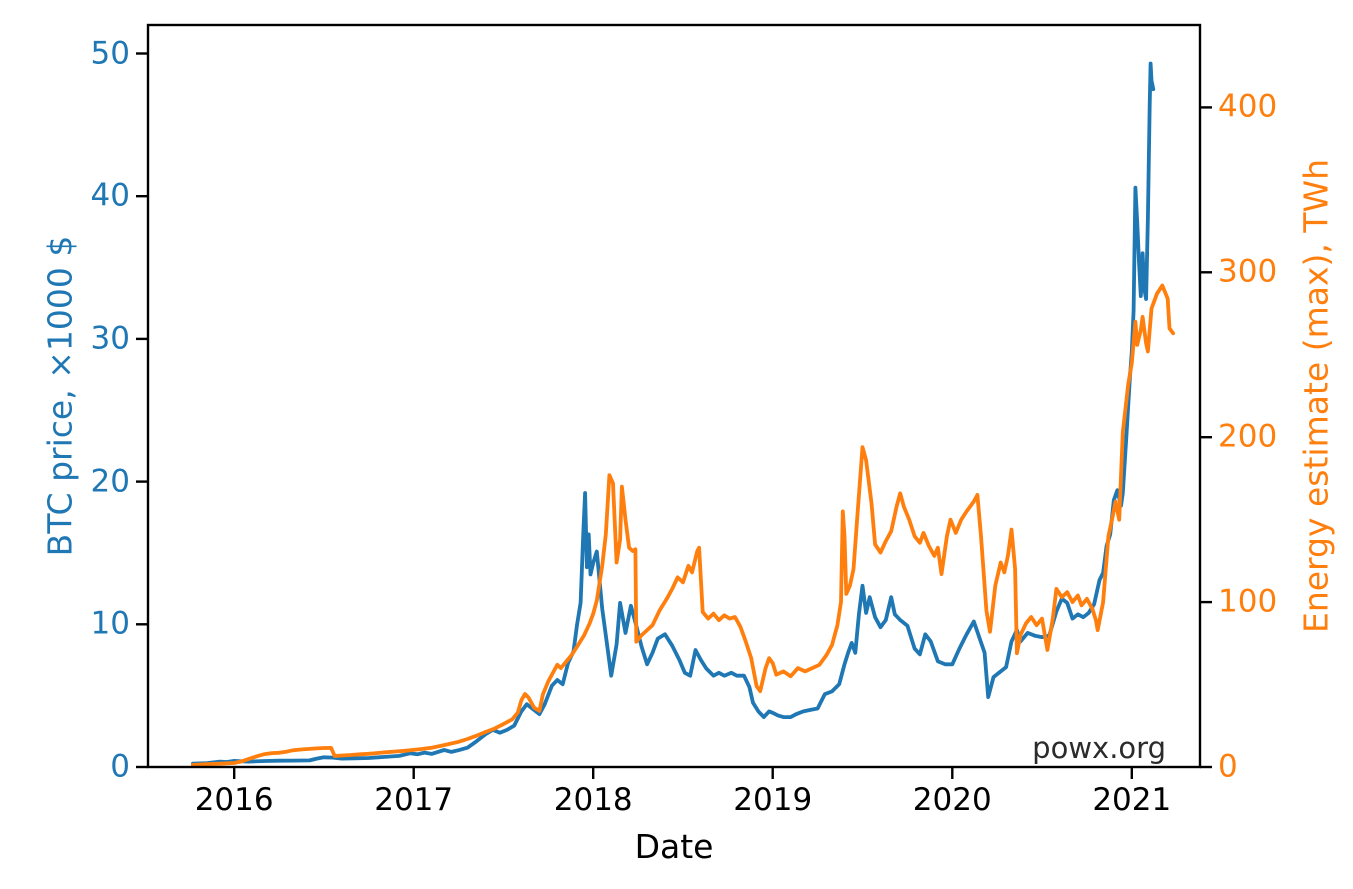 The height and width of the screenshot is (889, 1353). Describe the element at coordinates (1248, 436) in the screenshot. I see `y-right-tick-label: 200` at that location.